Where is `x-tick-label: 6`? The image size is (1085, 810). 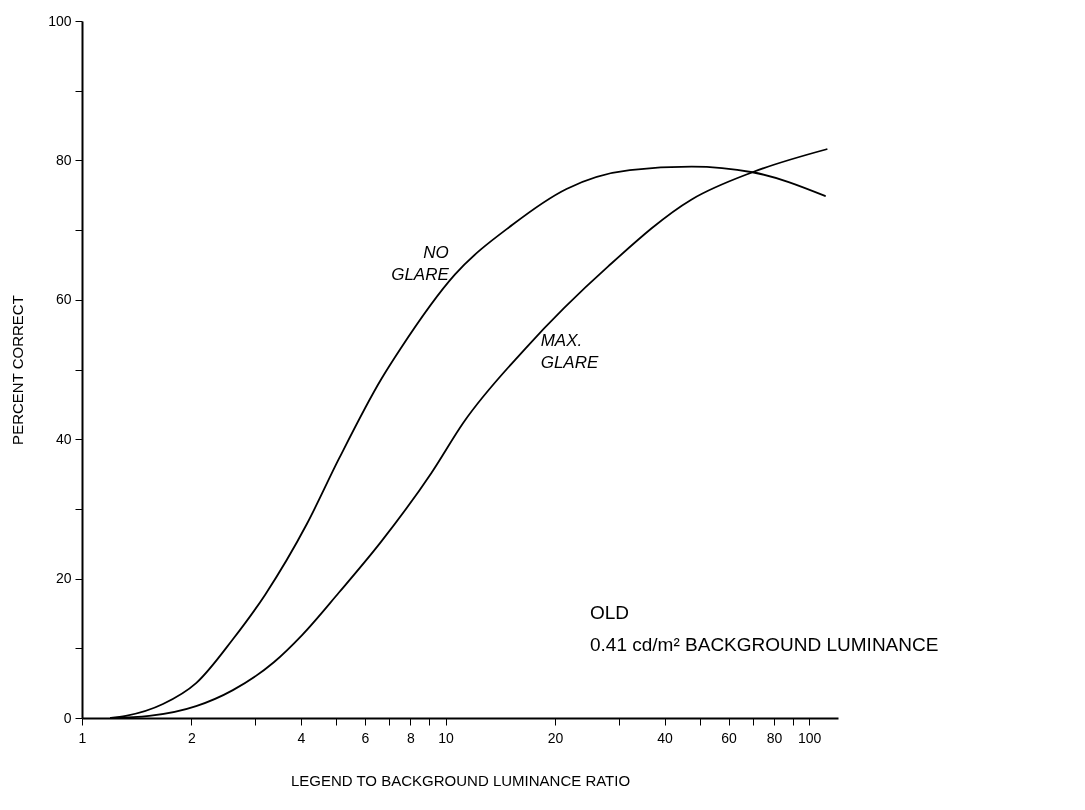
x-tick-label: 6 is located at coordinates (365, 737).